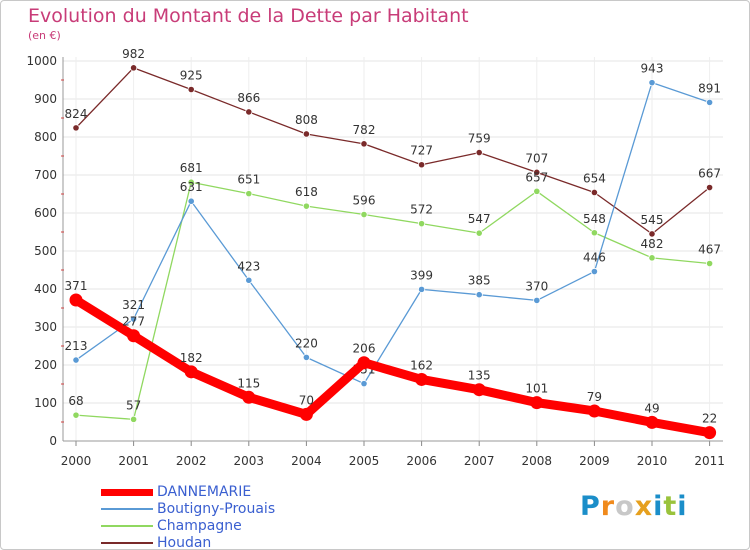  What do you see at coordinates (536, 389) in the screenshot?
I see `data-label: 101` at bounding box center [536, 389].